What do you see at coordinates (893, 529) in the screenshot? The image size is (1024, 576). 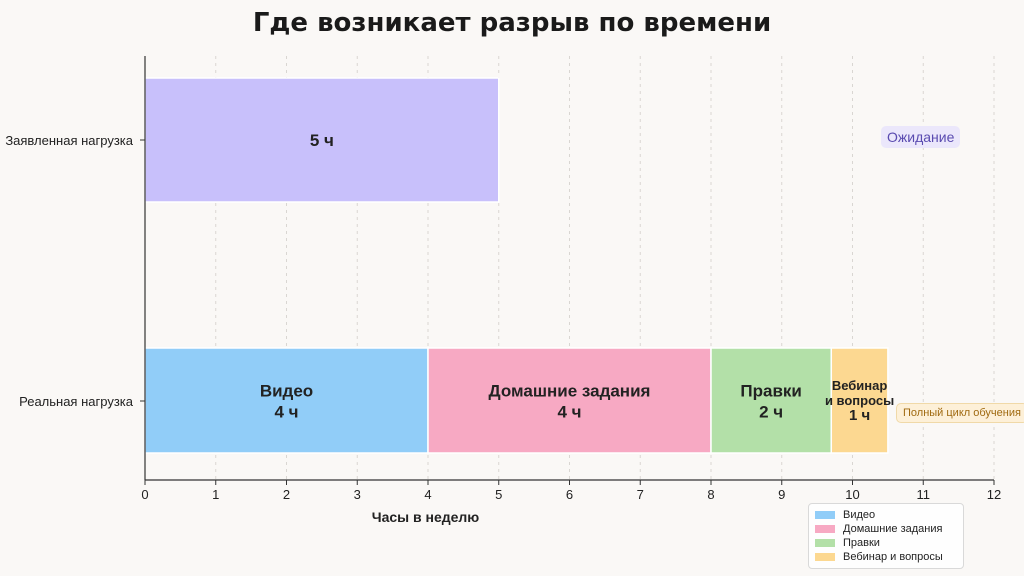 I see `legend-label-1: Домашние задания` at bounding box center [893, 529].